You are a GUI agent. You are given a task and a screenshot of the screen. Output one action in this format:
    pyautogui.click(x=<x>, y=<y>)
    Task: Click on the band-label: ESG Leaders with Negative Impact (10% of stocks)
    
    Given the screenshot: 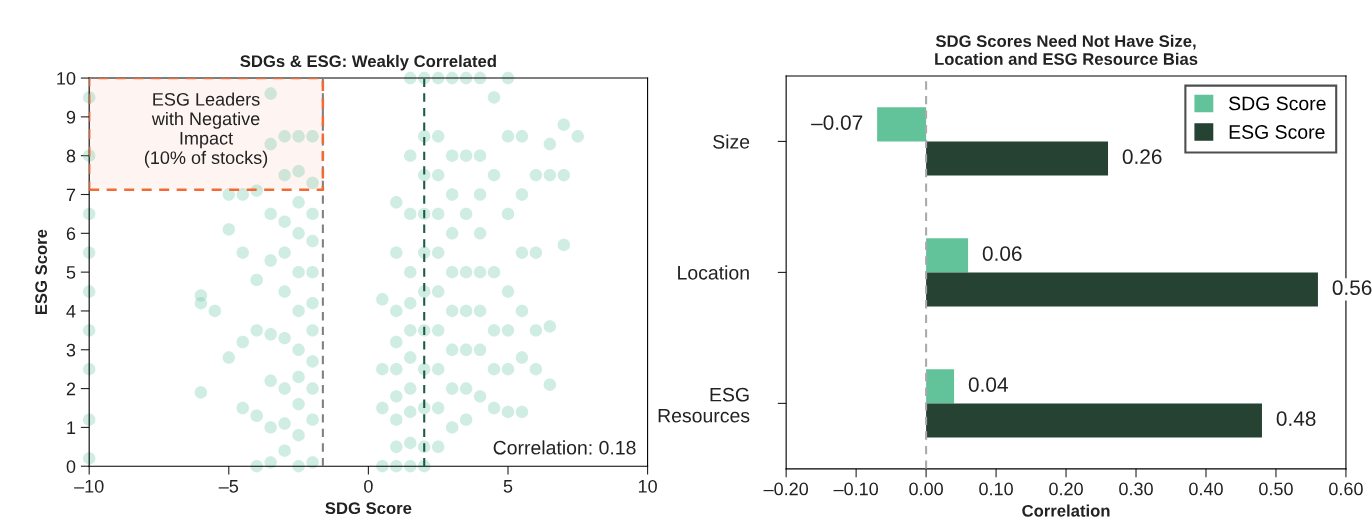 What is the action you would take?
    pyautogui.click(x=206, y=130)
    